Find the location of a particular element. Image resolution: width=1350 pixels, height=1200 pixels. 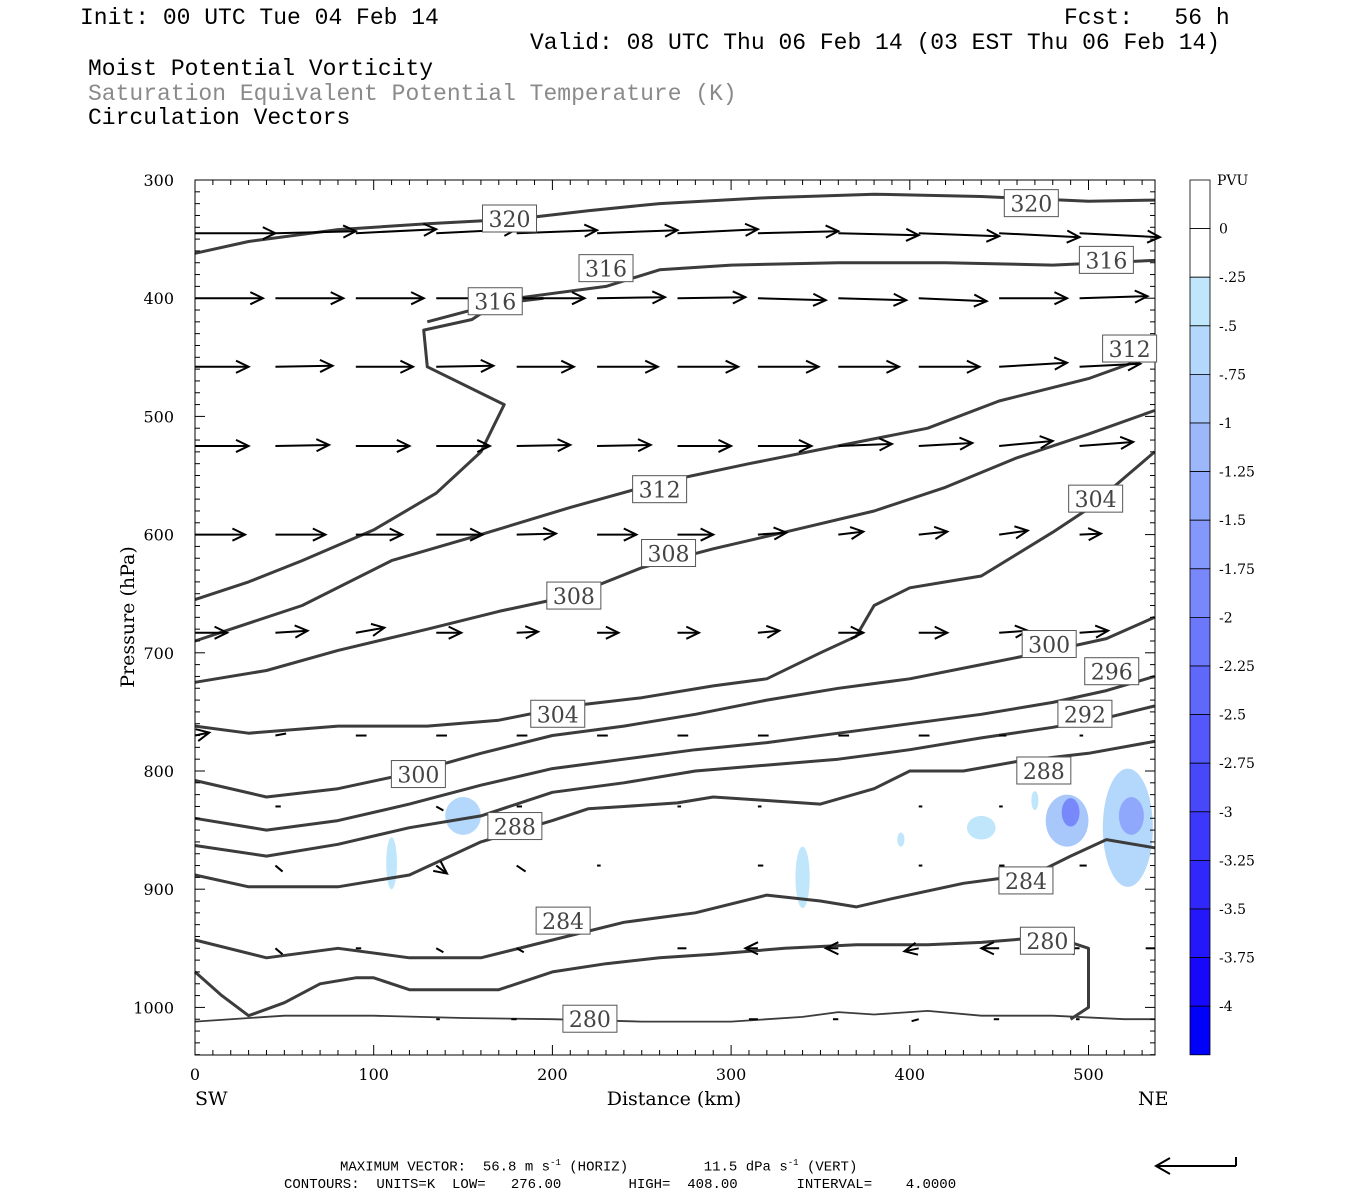

contour-label-280: 280 is located at coordinates (590, 1020).